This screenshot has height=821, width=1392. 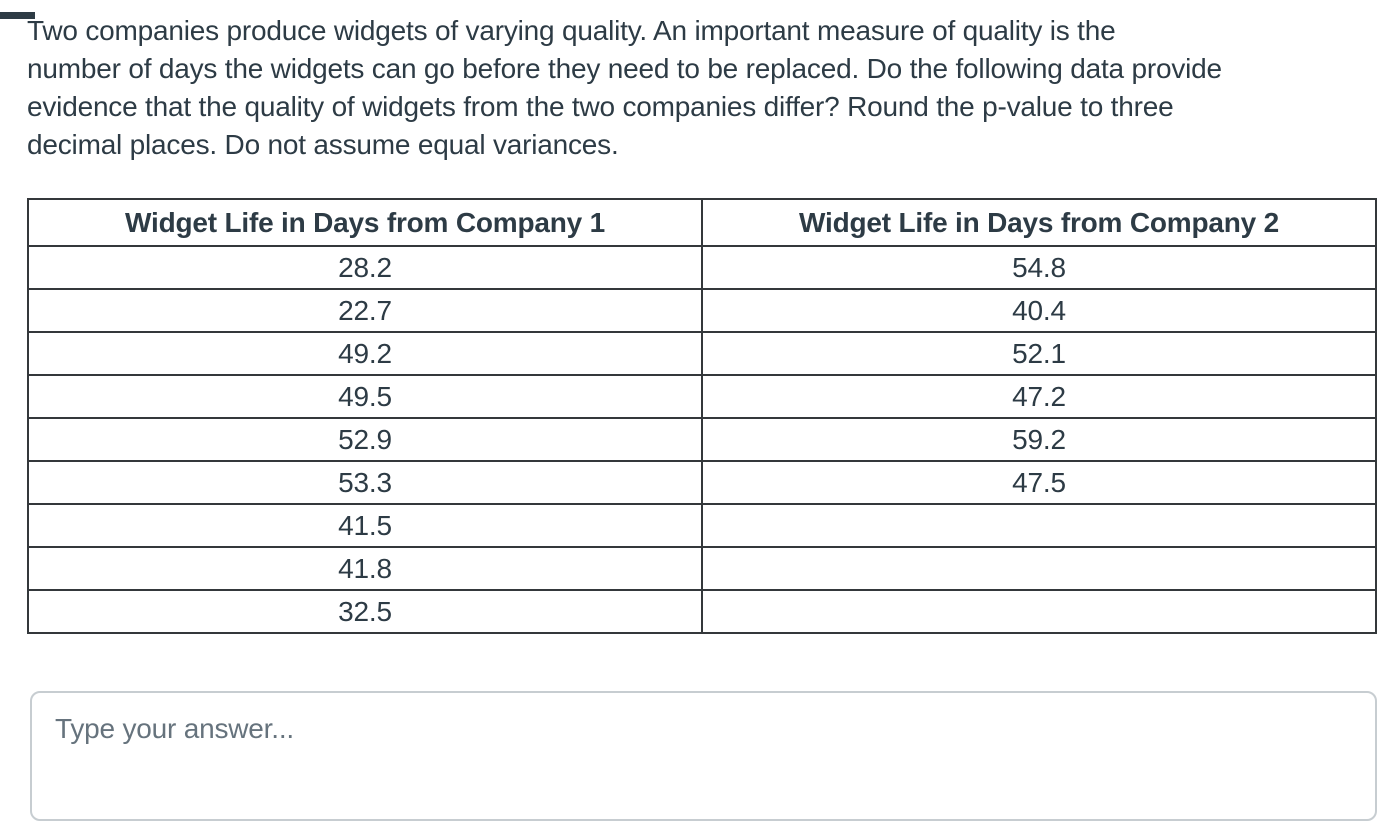 What do you see at coordinates (17, 15) in the screenshot?
I see `corner-accent-bar` at bounding box center [17, 15].